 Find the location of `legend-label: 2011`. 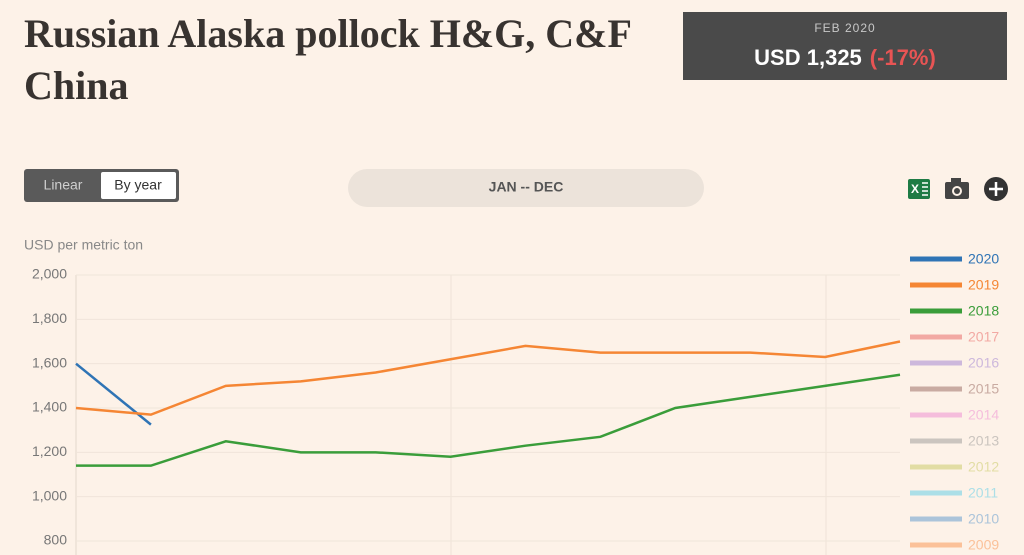

legend-label: 2011 is located at coordinates (983, 493).